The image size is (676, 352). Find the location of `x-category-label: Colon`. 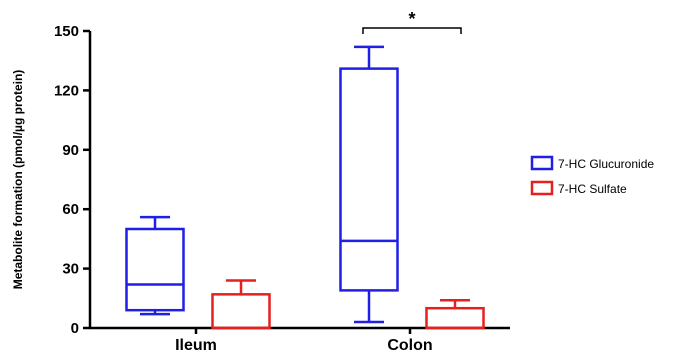

x-category-label: Colon is located at coordinates (409, 344).